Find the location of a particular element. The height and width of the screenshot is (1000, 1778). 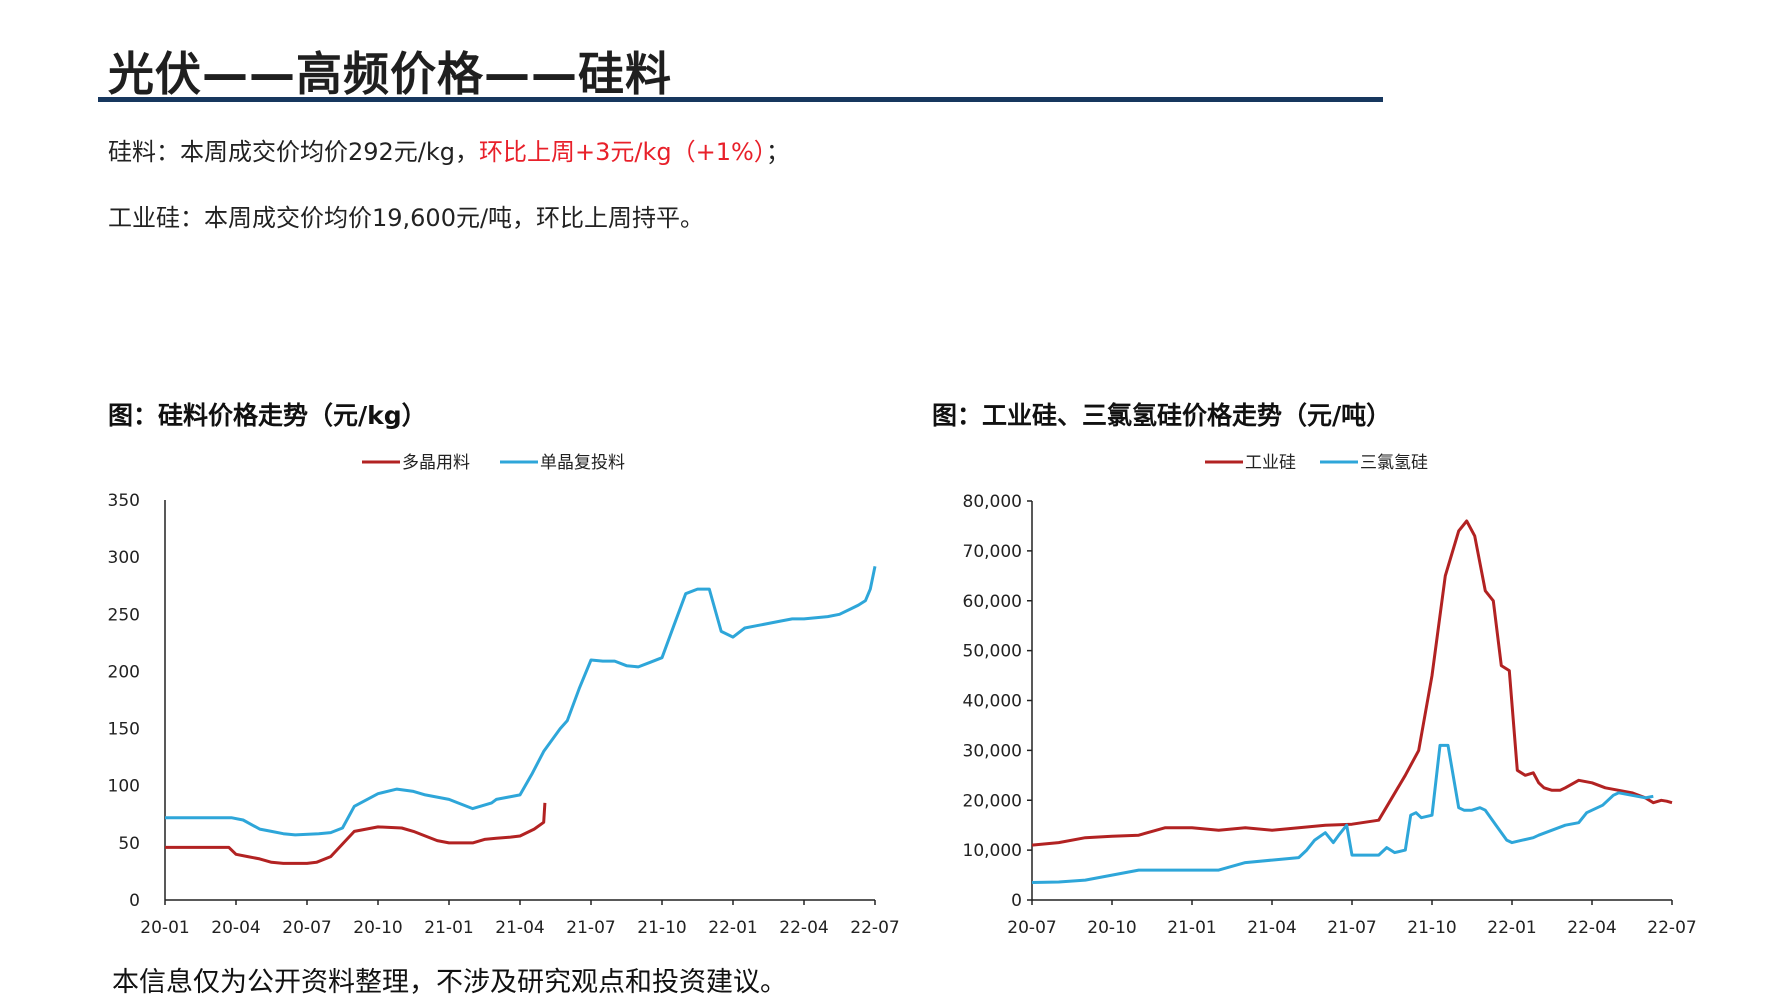

y-tick-label: 300 is located at coordinates (124, 558).